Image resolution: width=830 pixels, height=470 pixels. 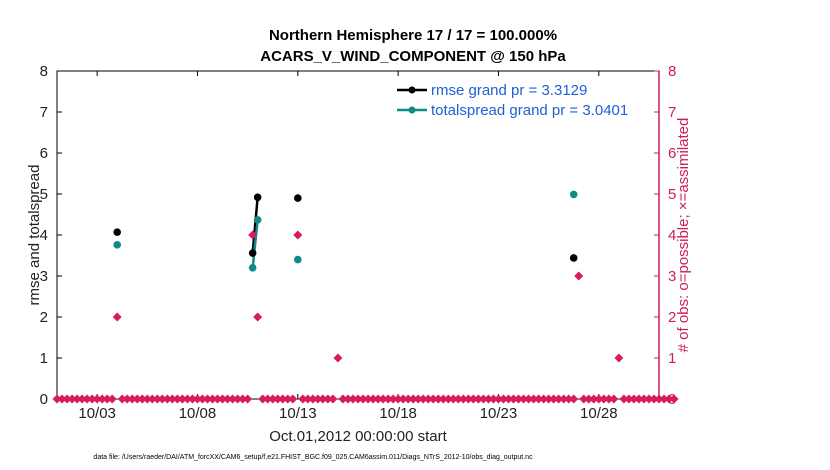 What do you see at coordinates (44, 317) in the screenshot?
I see `y-tick-label: 2` at bounding box center [44, 317].